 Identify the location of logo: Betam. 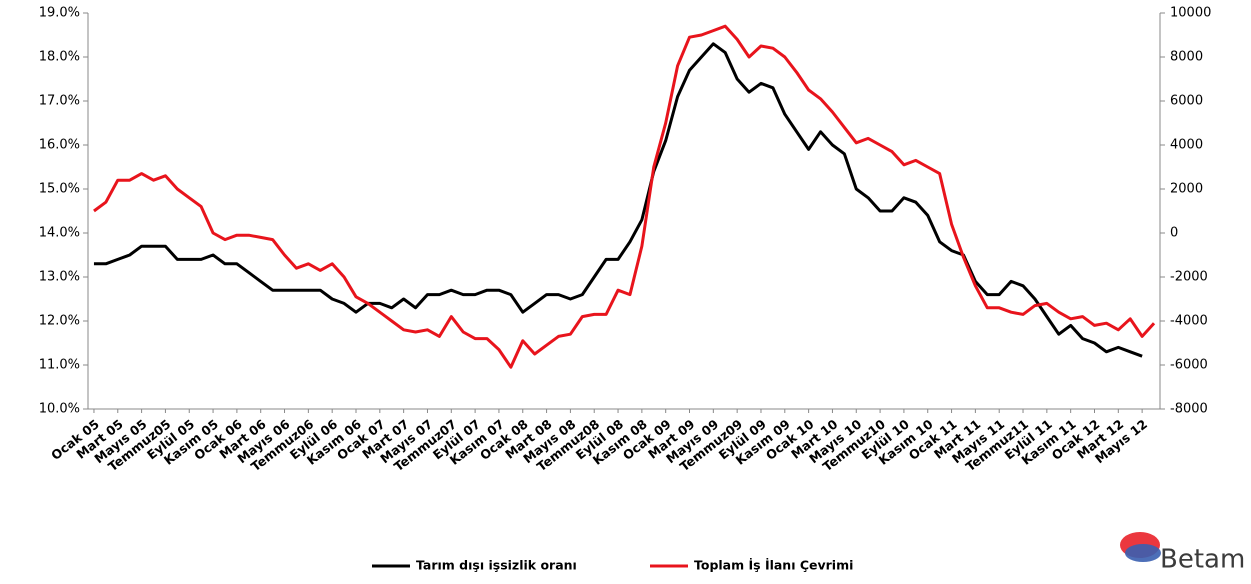
(1182, 553).